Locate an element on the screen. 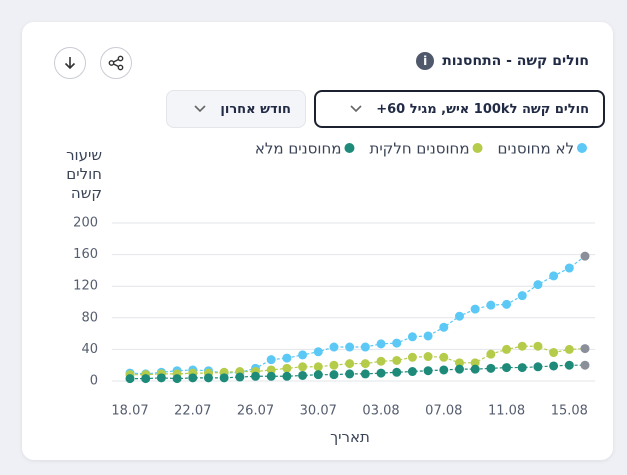  y-tick-label: 40 is located at coordinates (89, 349).